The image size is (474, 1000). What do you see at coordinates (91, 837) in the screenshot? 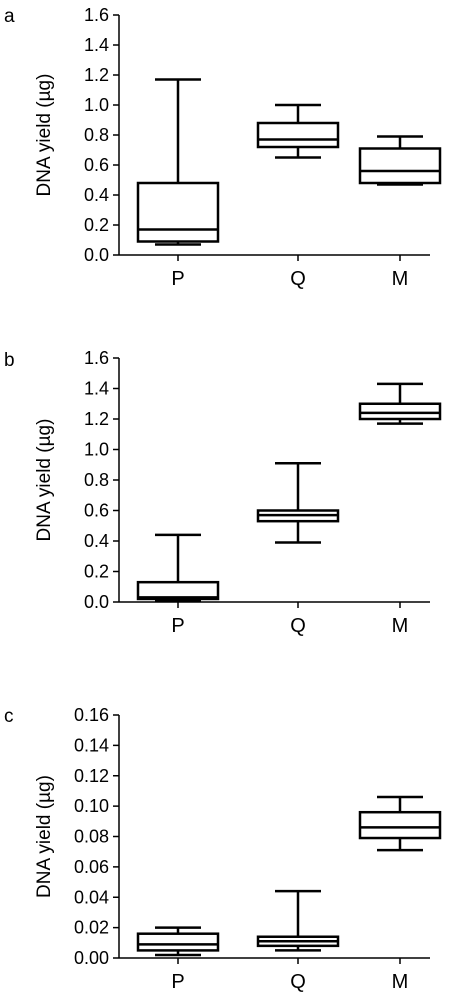
I see `y-tick-label: 0.08` at bounding box center [91, 837].